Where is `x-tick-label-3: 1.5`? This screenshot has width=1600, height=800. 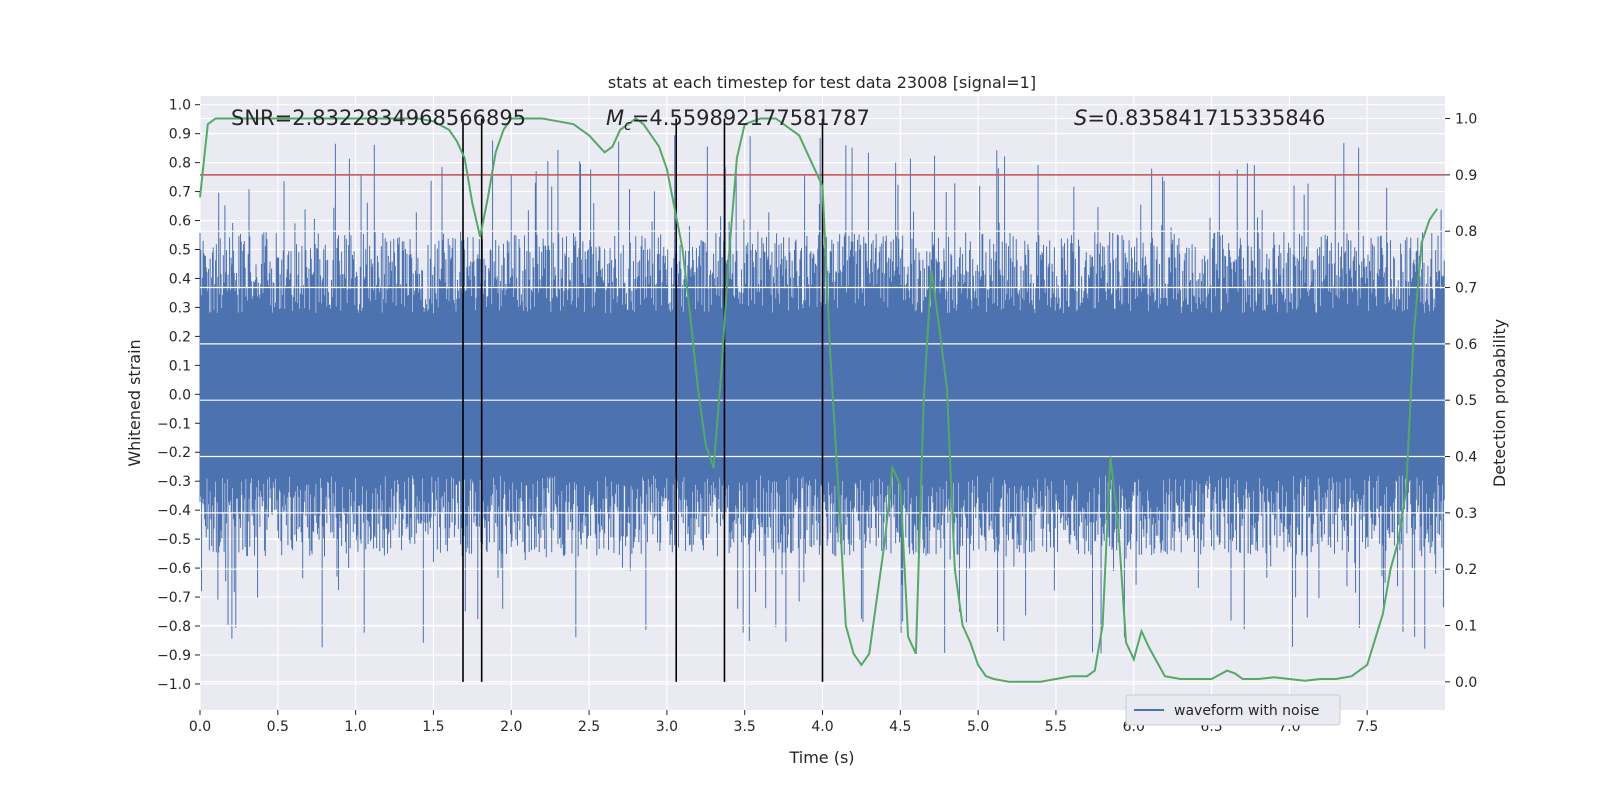
x-tick-label-3: 1.5 is located at coordinates (433, 727).